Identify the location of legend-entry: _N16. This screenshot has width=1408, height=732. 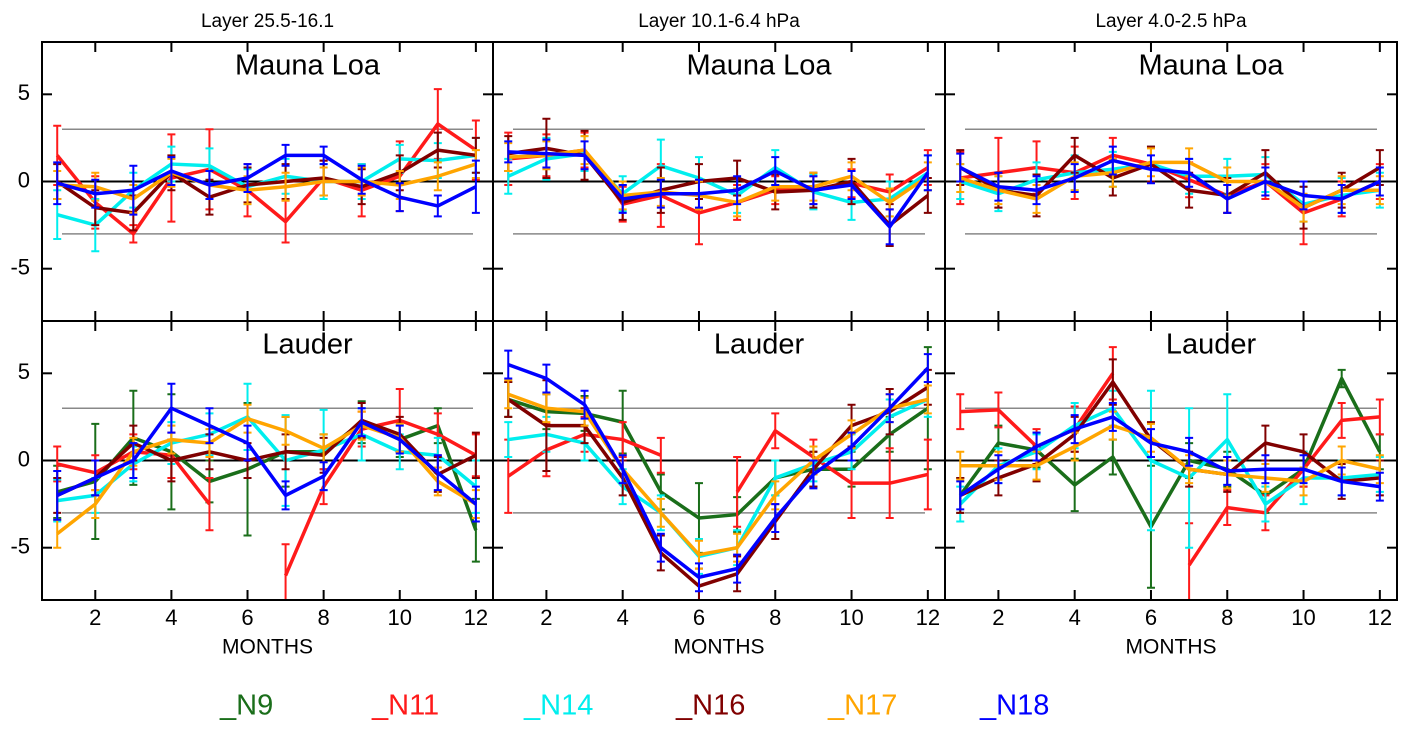
(710, 706).